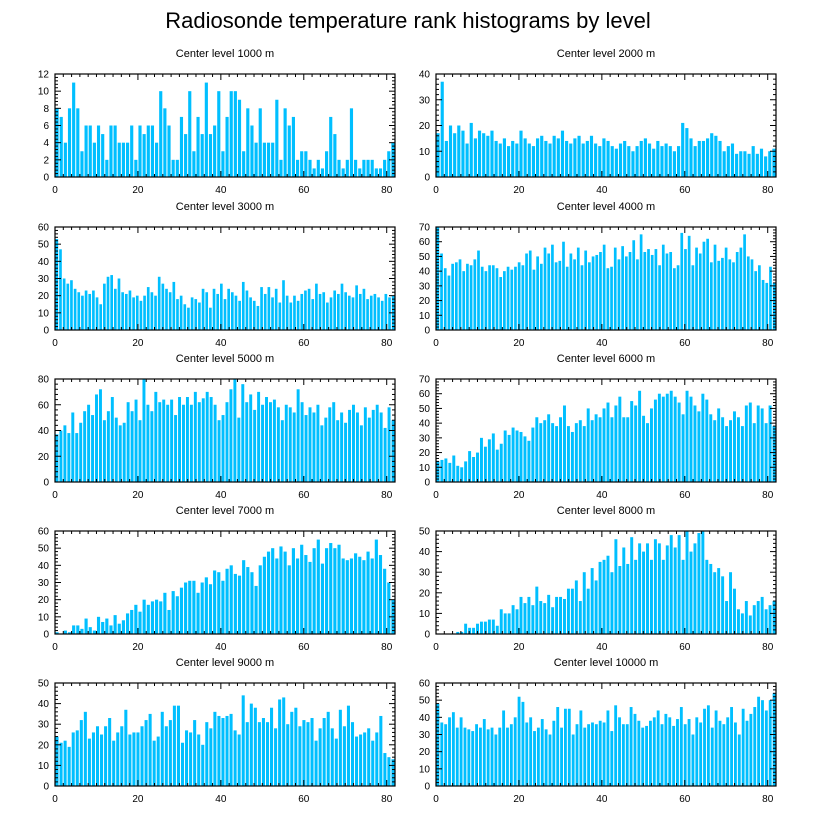 Image resolution: width=816 pixels, height=824 pixels. What do you see at coordinates (602, 343) in the screenshot?
I see `x-tick-label: 40` at bounding box center [602, 343].